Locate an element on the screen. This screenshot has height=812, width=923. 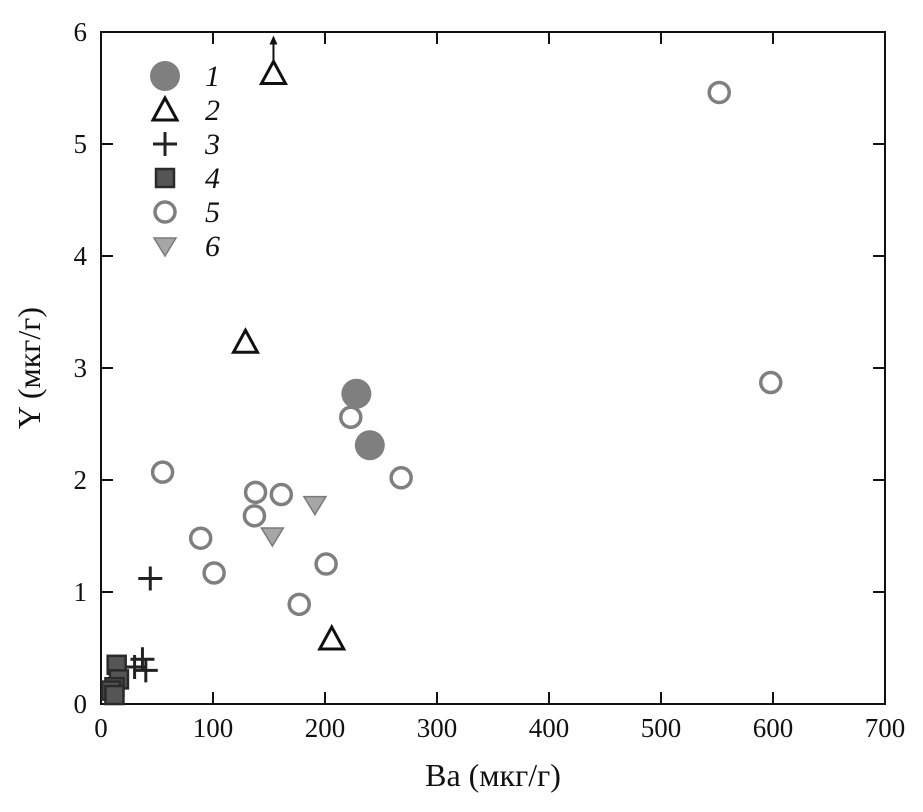
y-tick-label: 5 is located at coordinates (81, 144).